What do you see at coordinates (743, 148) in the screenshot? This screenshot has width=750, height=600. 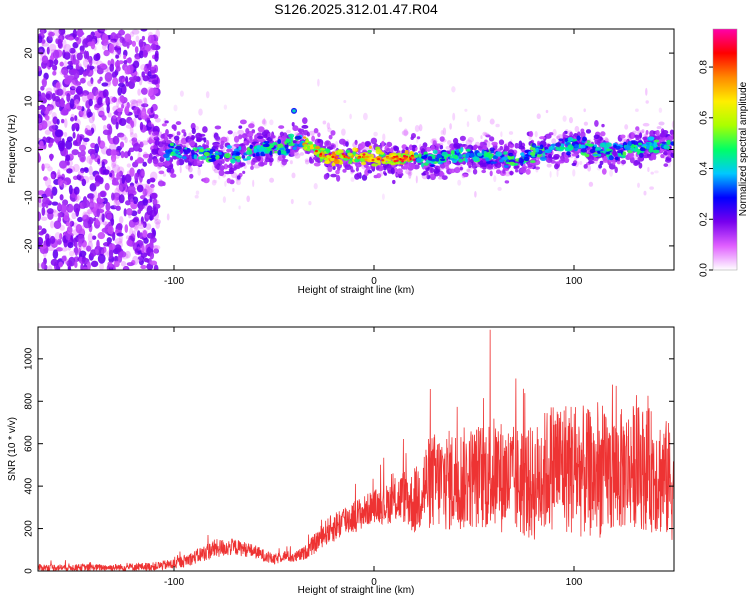 I see `colorbar-label: Normalized spectral amplitude` at bounding box center [743, 148].